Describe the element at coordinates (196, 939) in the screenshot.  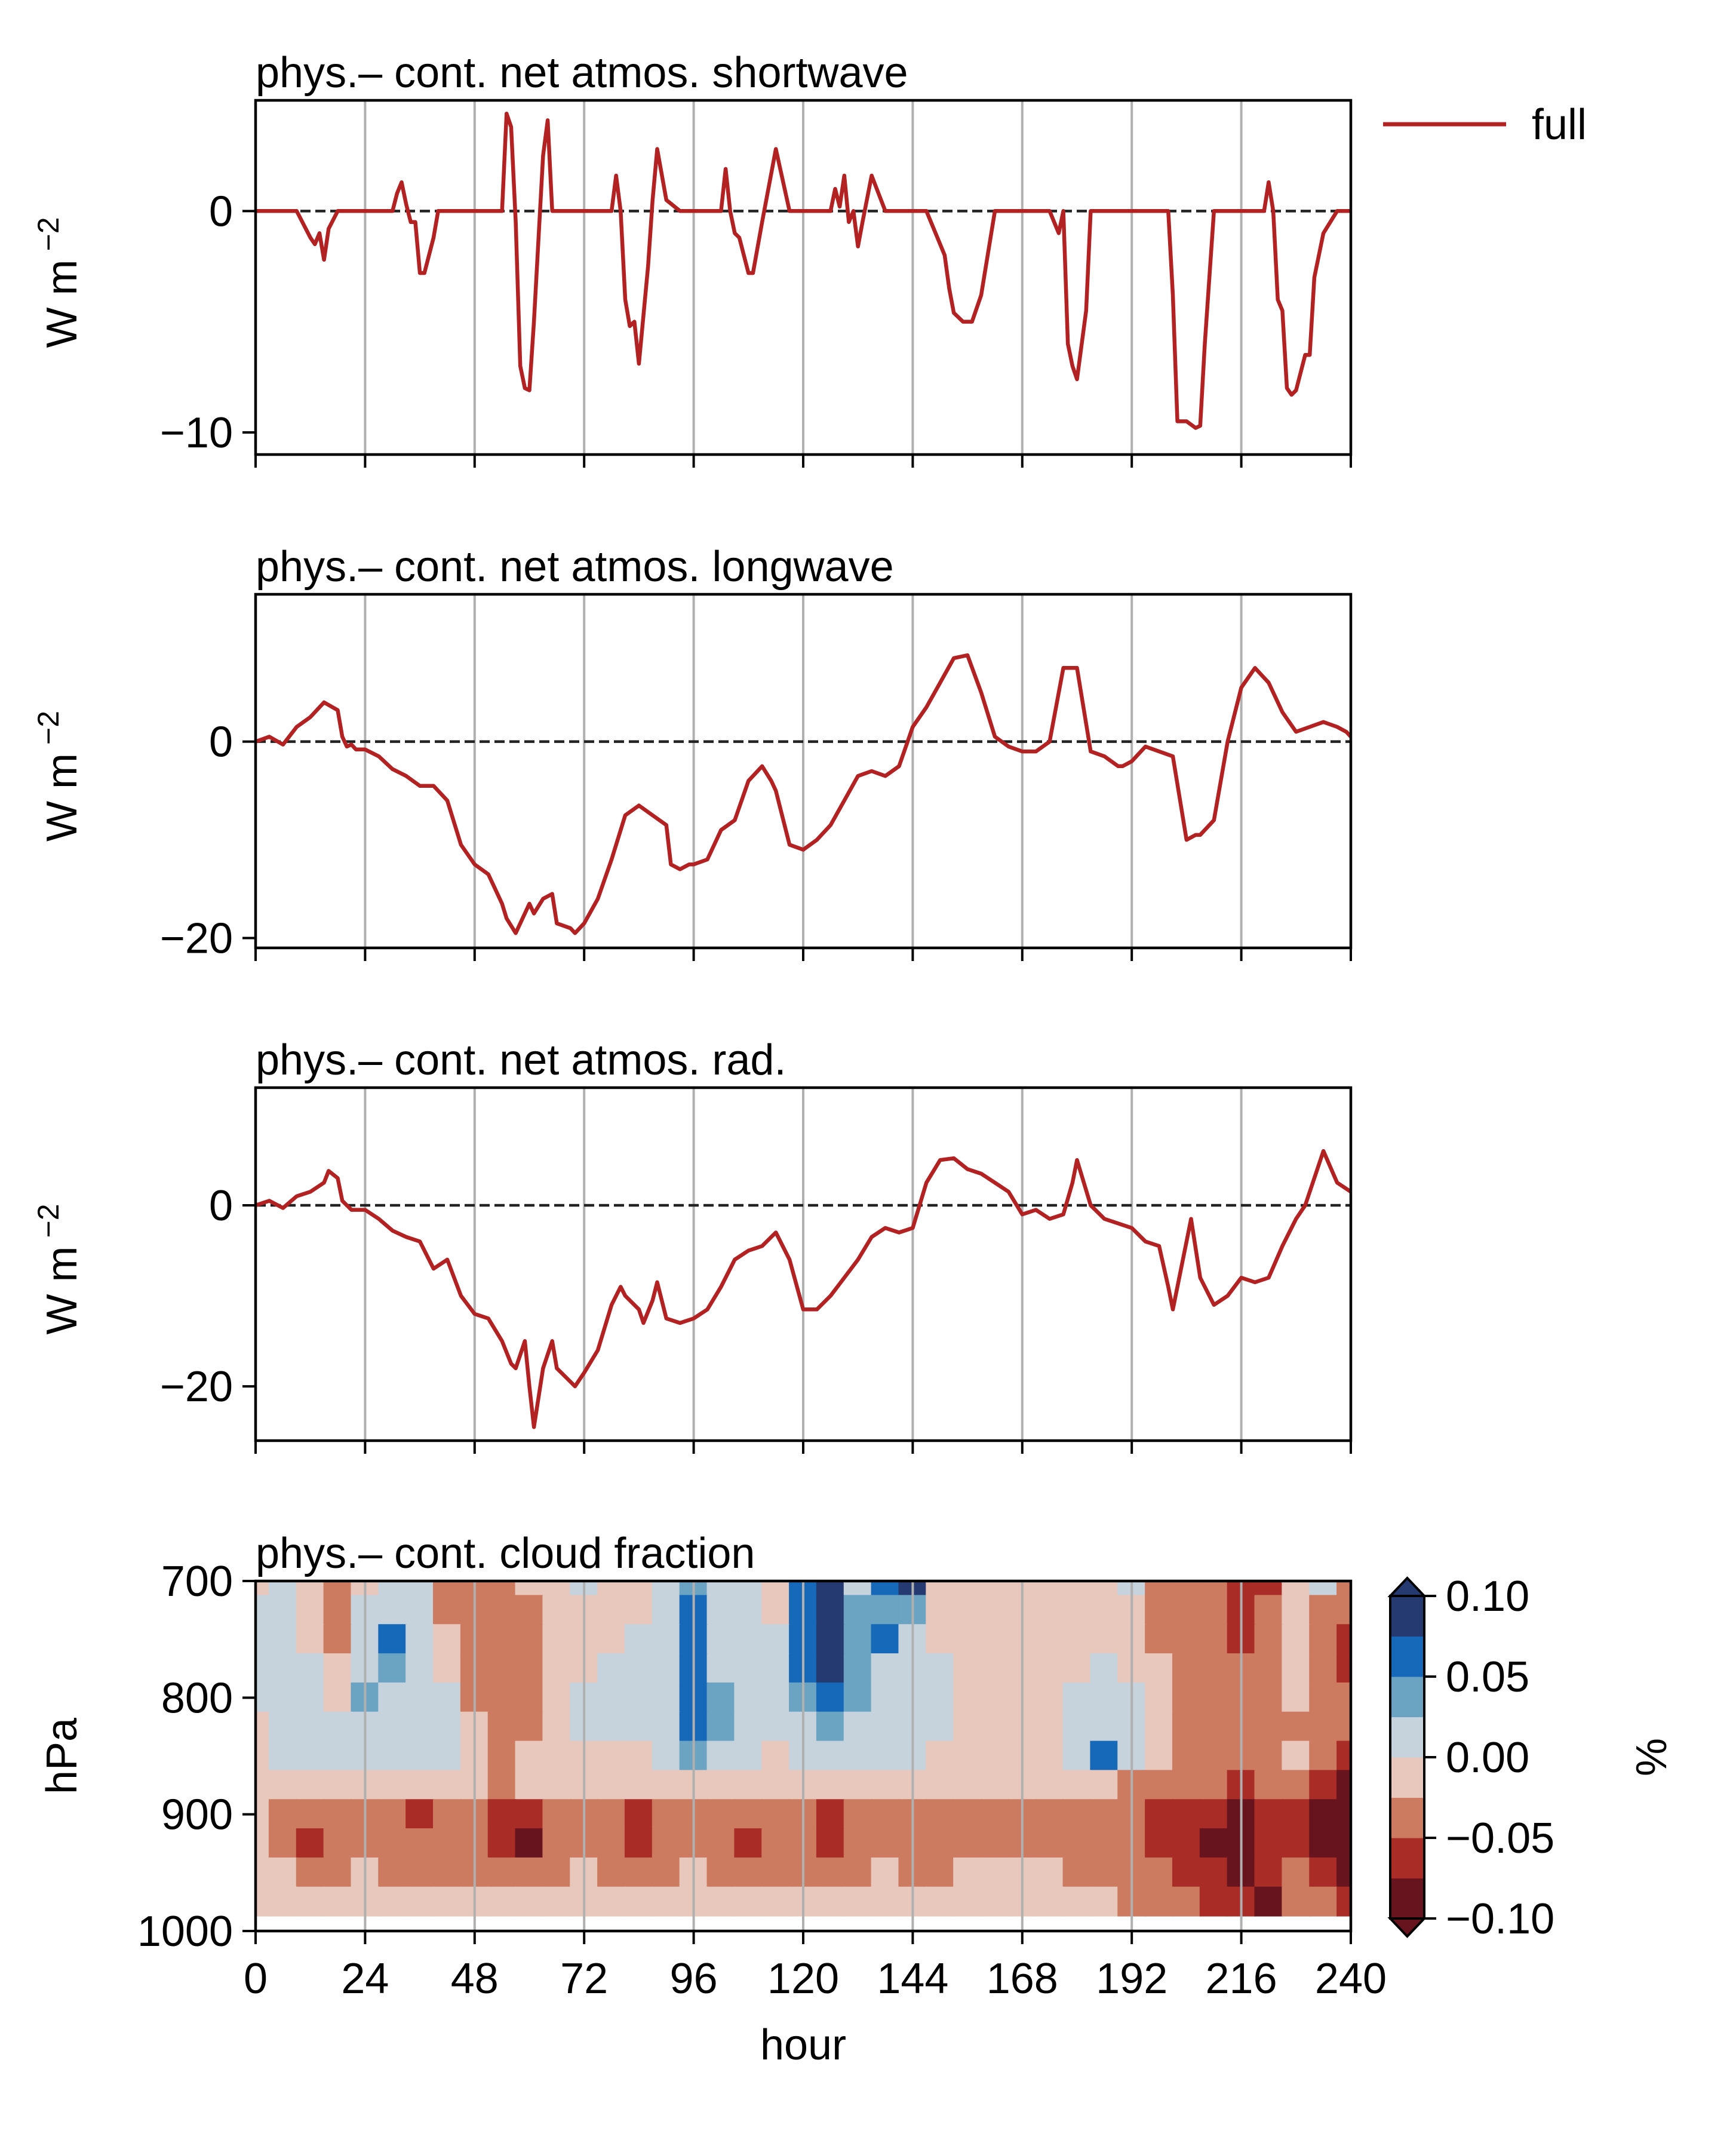
I see `y-tick-label: −20` at that location.